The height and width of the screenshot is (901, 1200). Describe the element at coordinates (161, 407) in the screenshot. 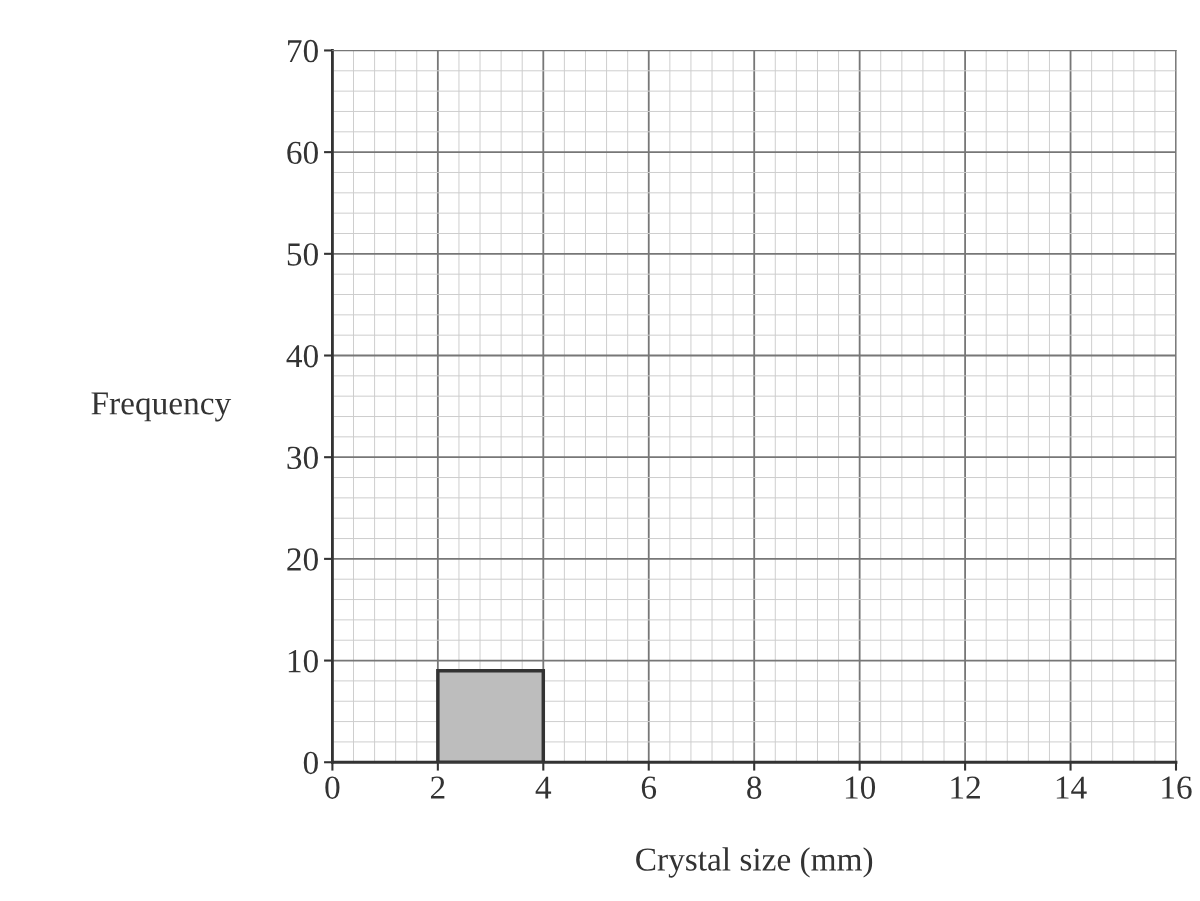

I see `y-axis-title: Frequency` at that location.